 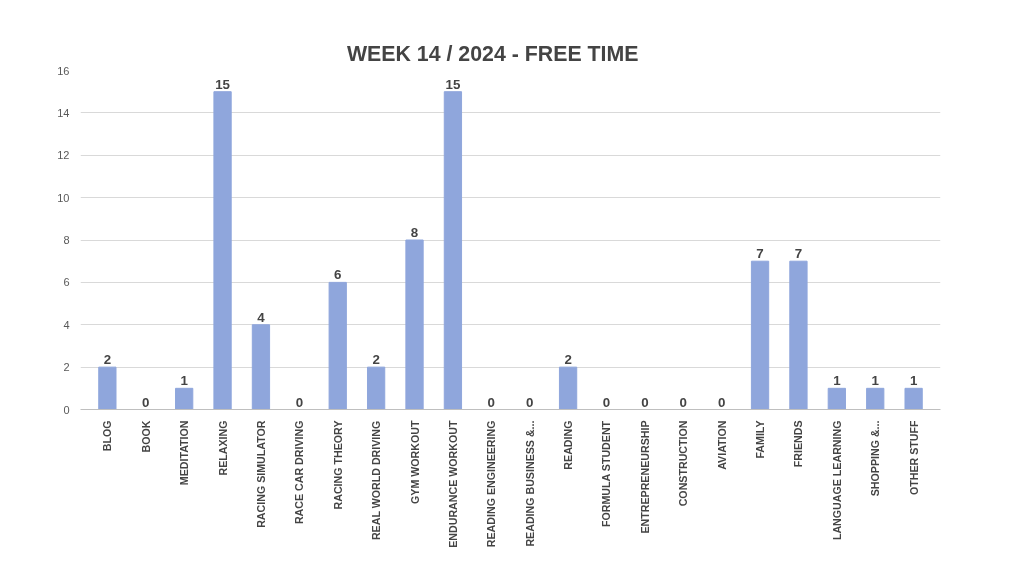 What do you see at coordinates (66, 240) in the screenshot?
I see `y-tick-label: 8` at bounding box center [66, 240].